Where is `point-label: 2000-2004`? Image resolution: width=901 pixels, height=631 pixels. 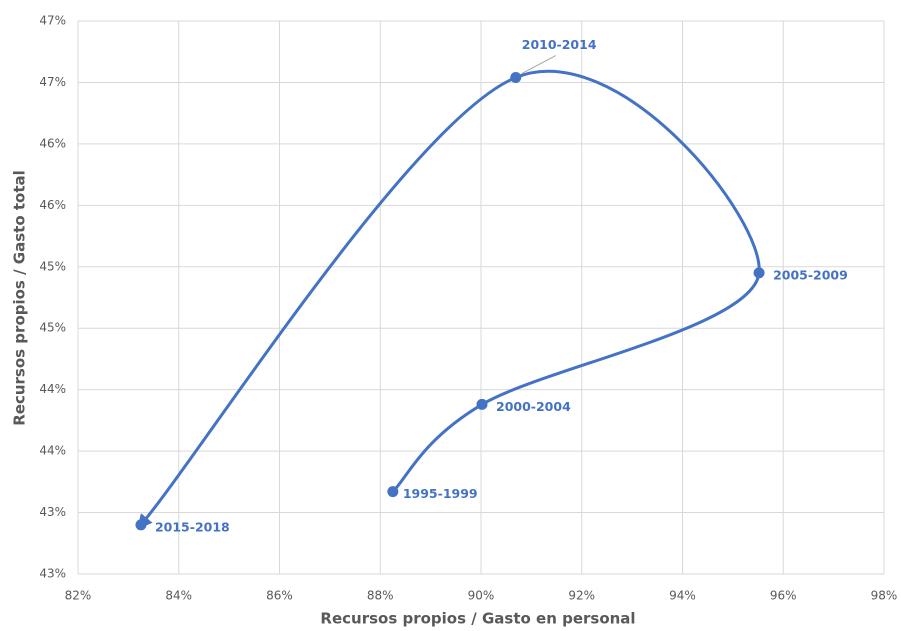
point-label: 2000-2004 is located at coordinates (533, 406).